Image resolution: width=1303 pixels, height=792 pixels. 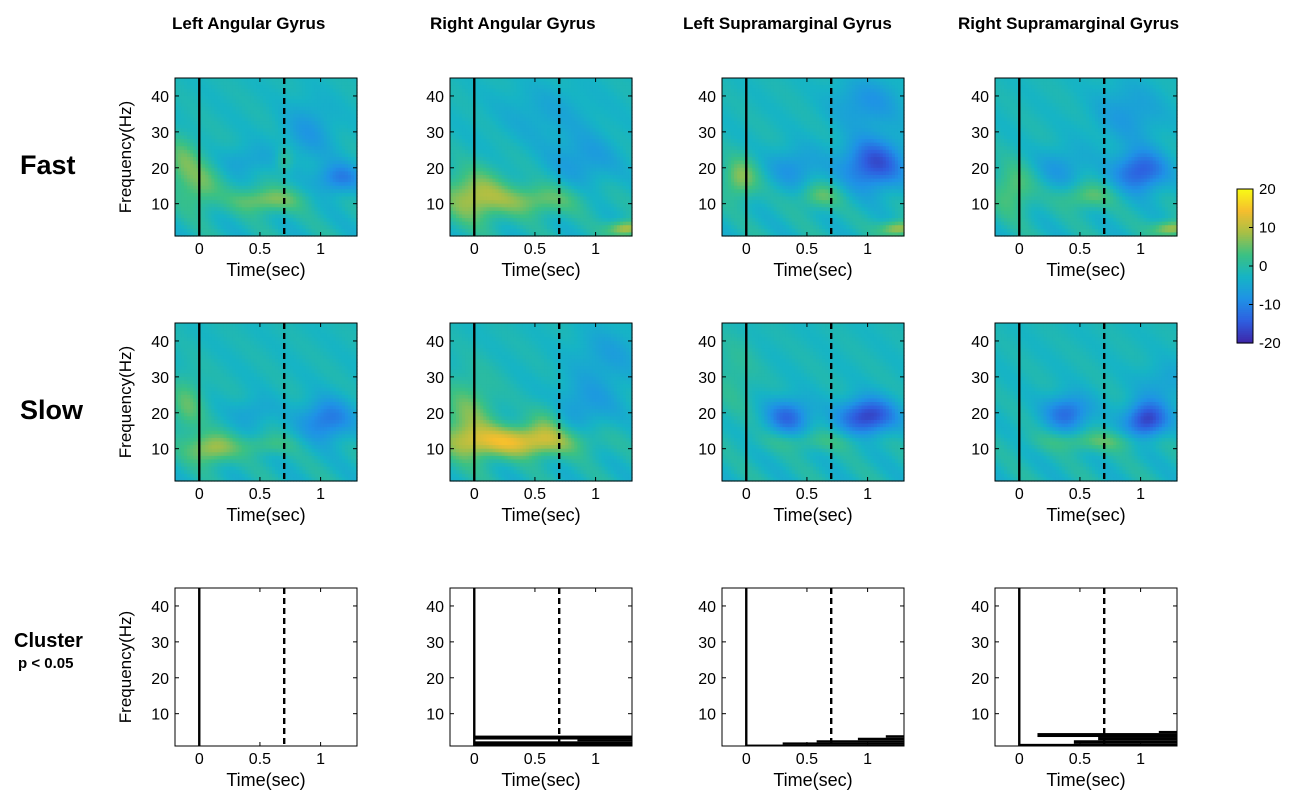 What do you see at coordinates (787, 24) in the screenshot?
I see `column-title-left-supramarginal: Left Supramarginal Gyrus` at bounding box center [787, 24].